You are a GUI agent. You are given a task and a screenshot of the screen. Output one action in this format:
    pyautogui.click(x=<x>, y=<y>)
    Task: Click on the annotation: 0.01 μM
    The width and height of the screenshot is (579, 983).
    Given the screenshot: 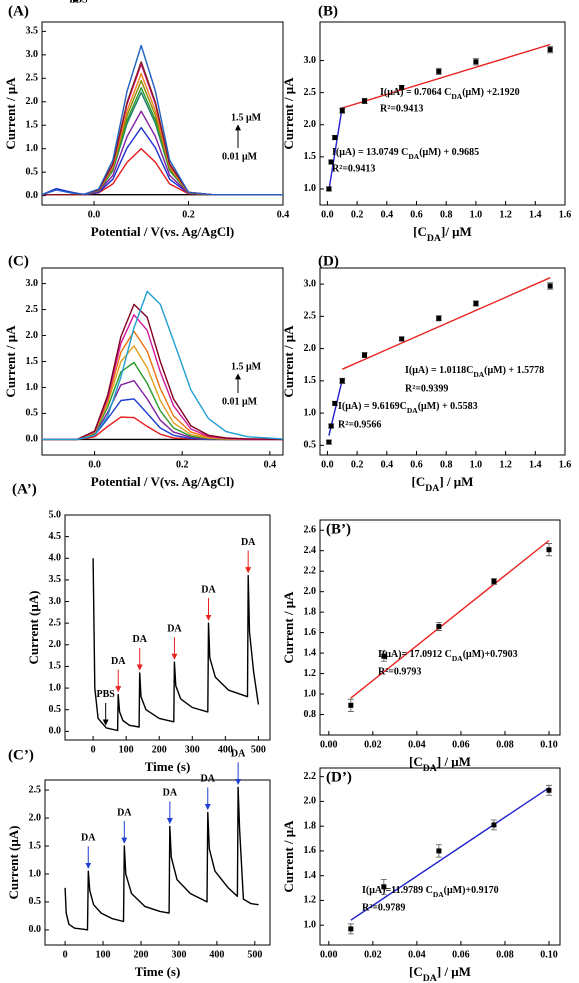 What is the action you would take?
    pyautogui.click(x=240, y=156)
    